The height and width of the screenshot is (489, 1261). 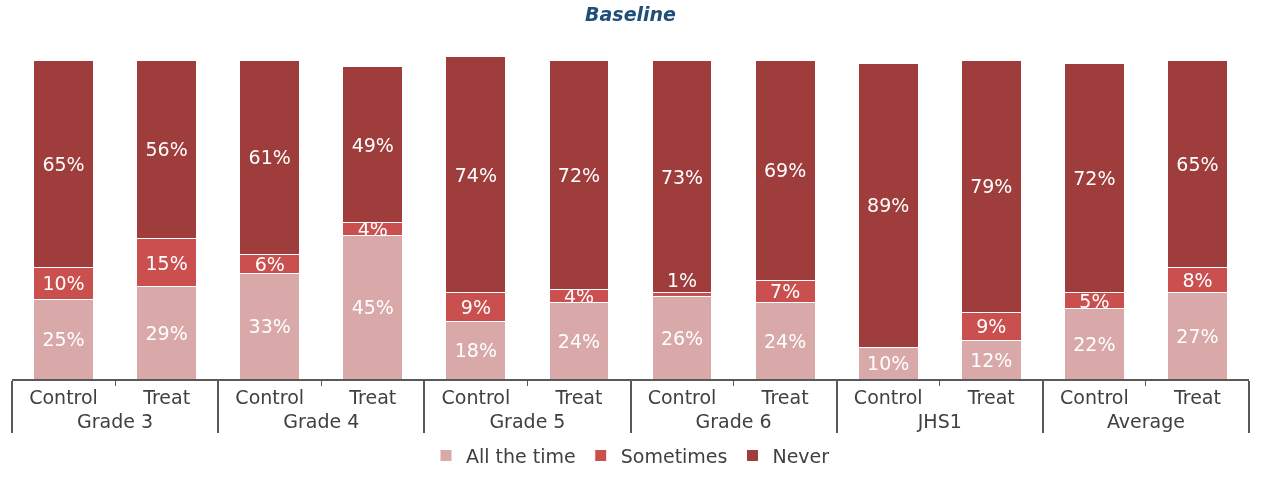 I want to click on data-label: 27%, so click(x=1197, y=335).